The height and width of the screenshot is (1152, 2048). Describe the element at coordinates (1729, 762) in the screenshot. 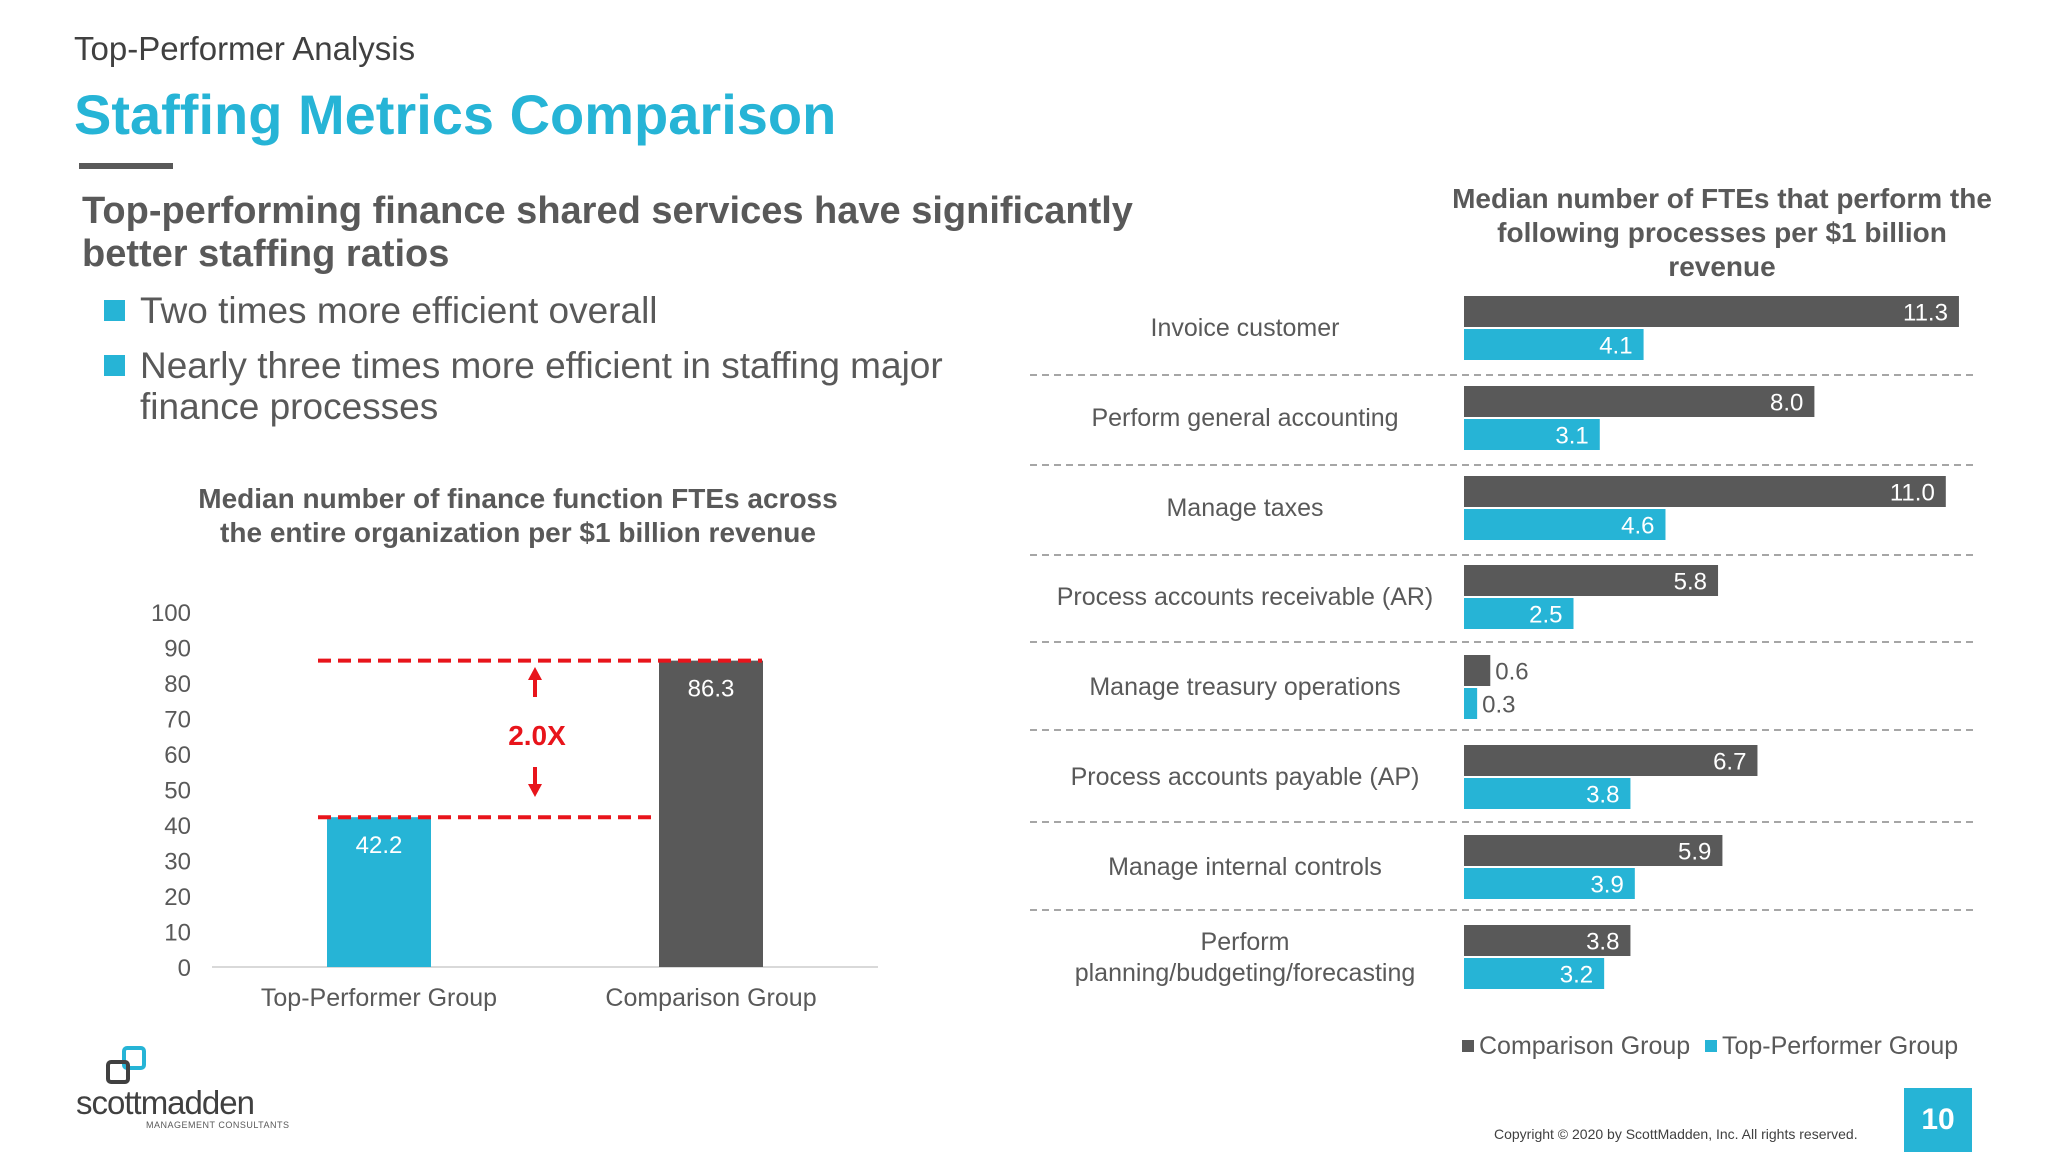

I see `data-label: 6.7` at that location.